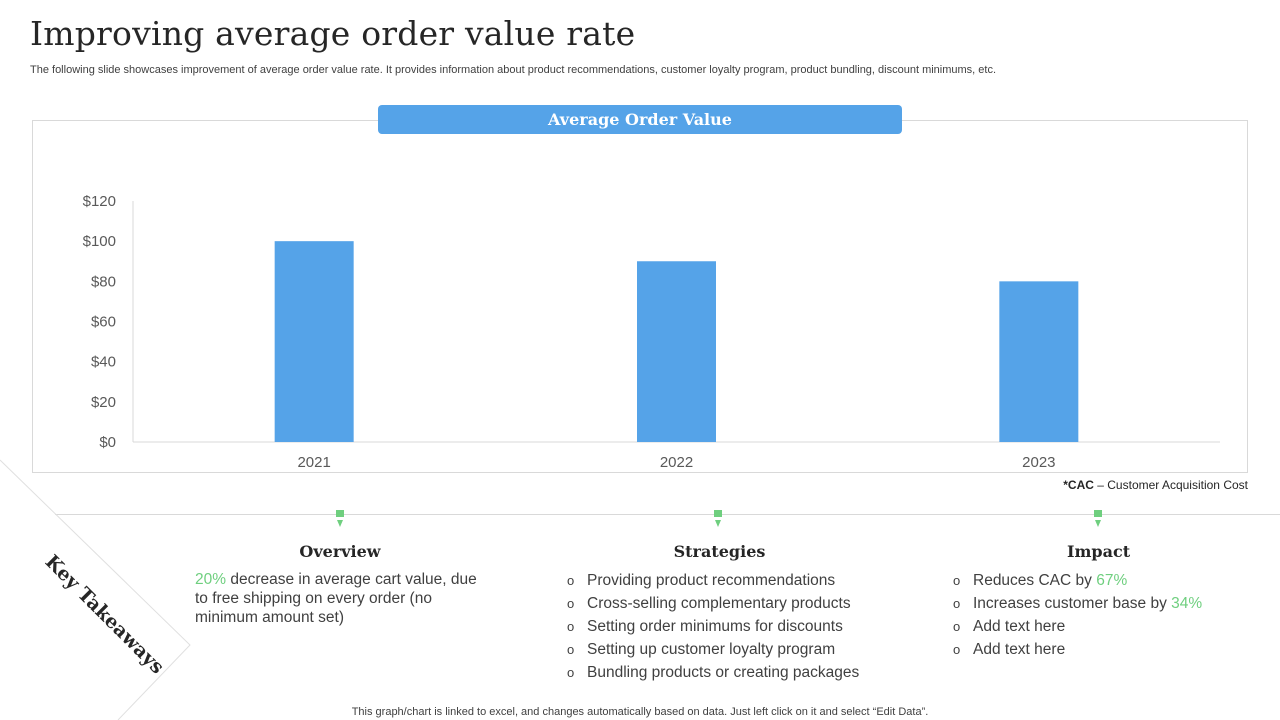  Describe the element at coordinates (1038, 462) in the screenshot. I see `x-tick-label: 2023` at that location.